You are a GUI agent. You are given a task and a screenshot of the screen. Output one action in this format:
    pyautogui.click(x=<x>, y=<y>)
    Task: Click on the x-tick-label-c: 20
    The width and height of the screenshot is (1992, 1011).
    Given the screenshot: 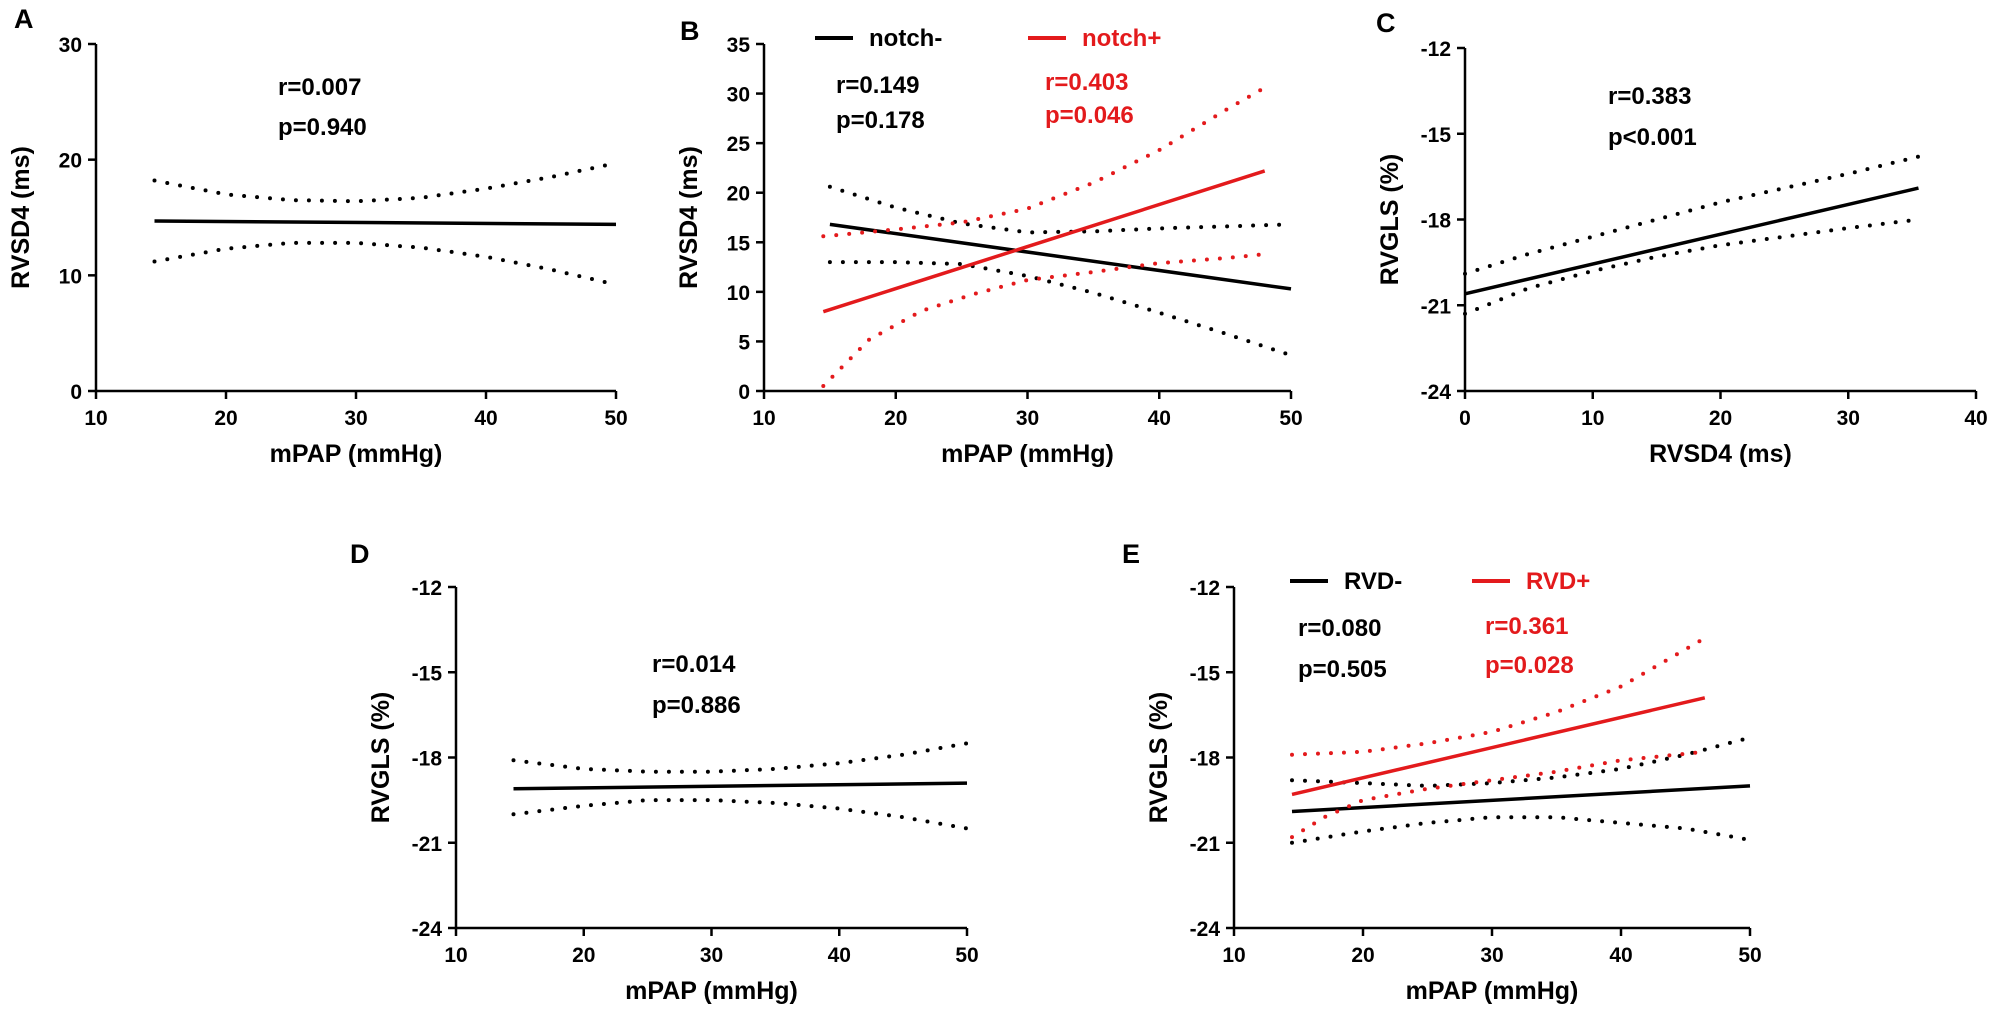 What is the action you would take?
    pyautogui.click(x=1720, y=418)
    